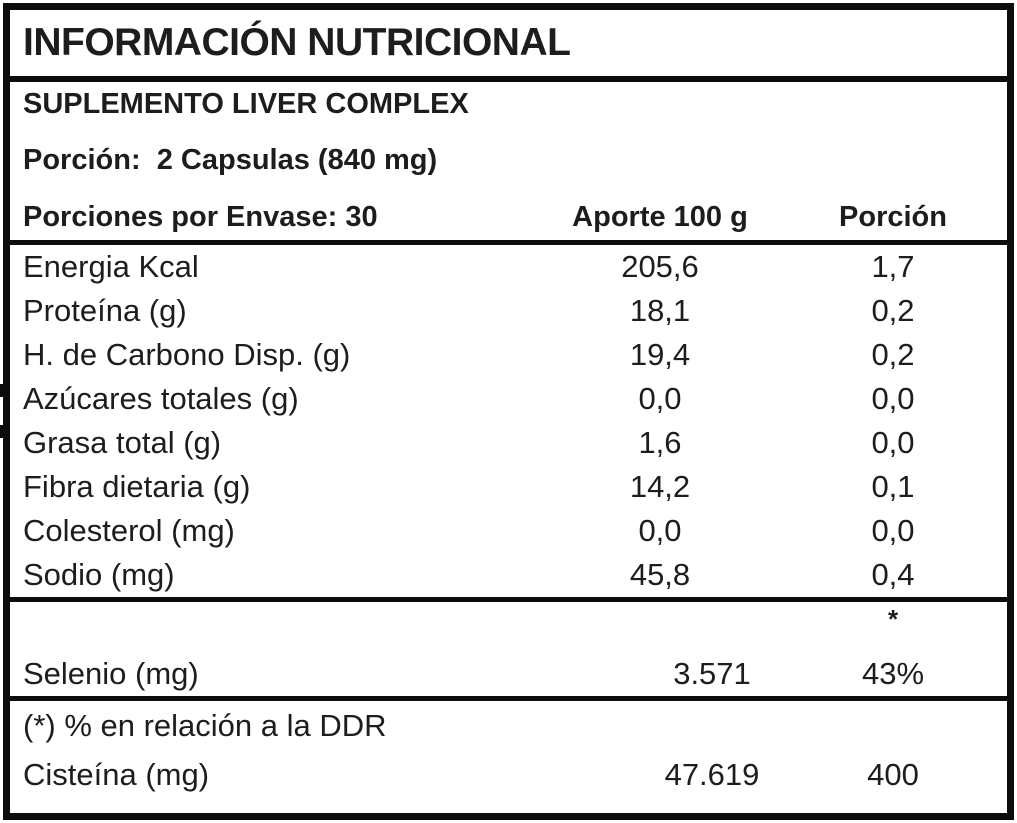 This screenshot has height=823, width=1017. What do you see at coordinates (508, 575) in the screenshot?
I see `table-row: Sodio (mg) 45,8 0,4` at bounding box center [508, 575].